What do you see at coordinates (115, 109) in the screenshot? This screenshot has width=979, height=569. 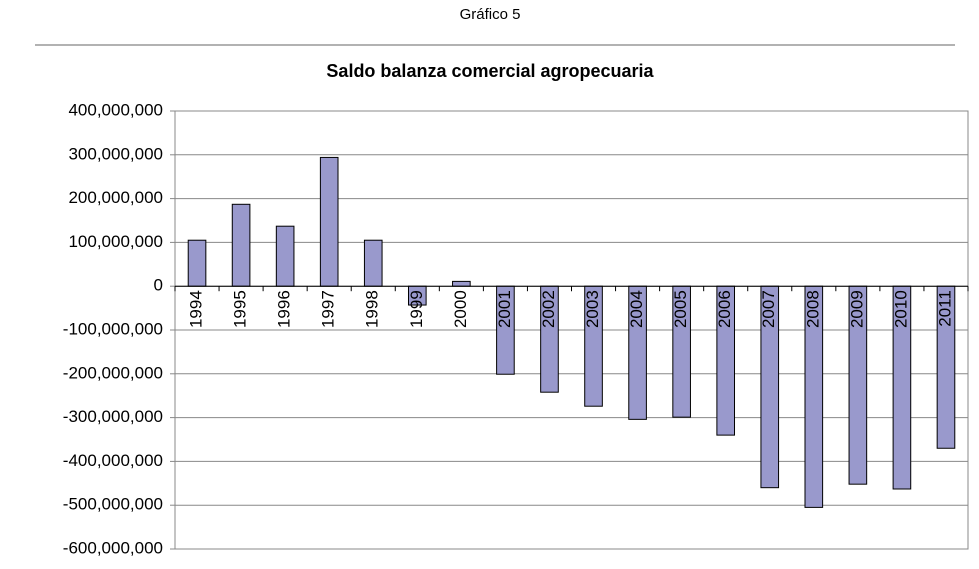 I see `y-tick-label: 400,000,000` at bounding box center [115, 109].